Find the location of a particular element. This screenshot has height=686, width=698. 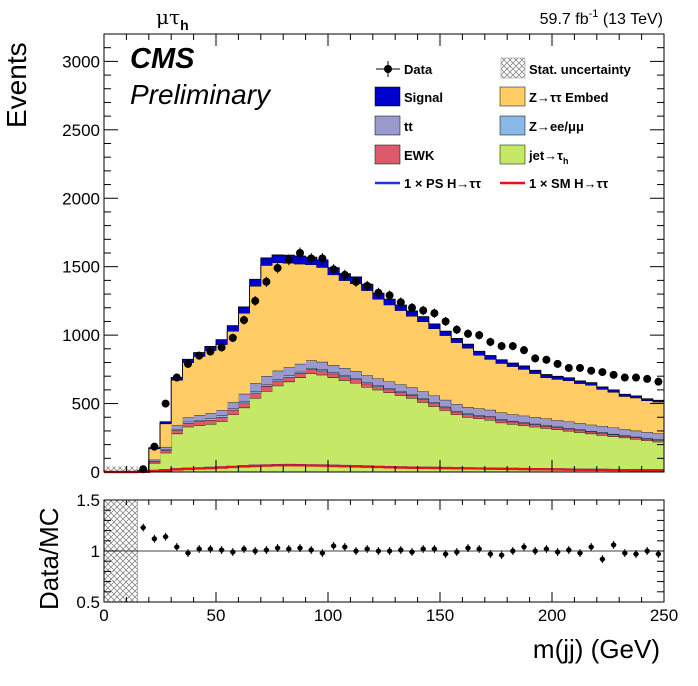

y-axis-title-ratio: Data/MC is located at coordinates (49, 558).